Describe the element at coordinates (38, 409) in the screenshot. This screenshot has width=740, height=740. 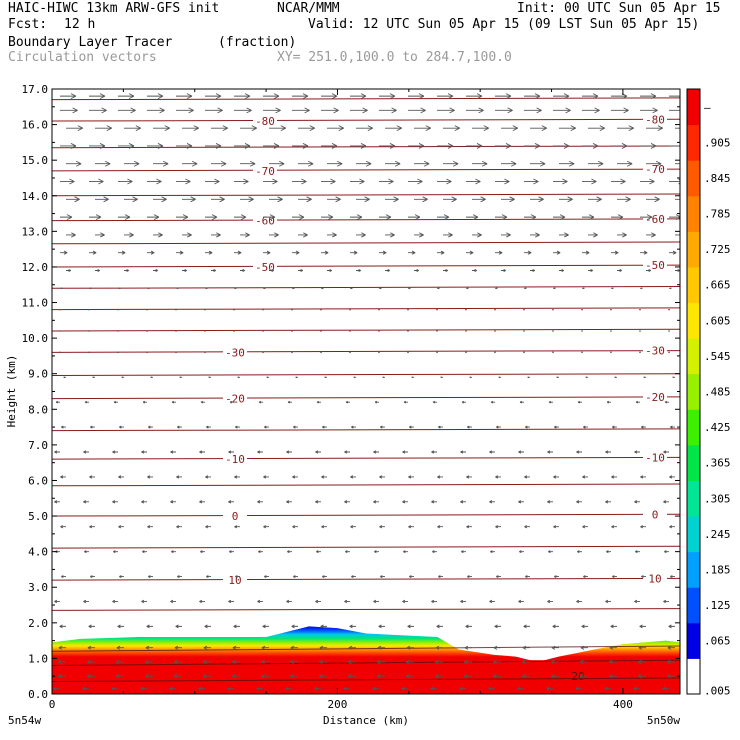
I see `y-tick-label: 8.0` at that location.